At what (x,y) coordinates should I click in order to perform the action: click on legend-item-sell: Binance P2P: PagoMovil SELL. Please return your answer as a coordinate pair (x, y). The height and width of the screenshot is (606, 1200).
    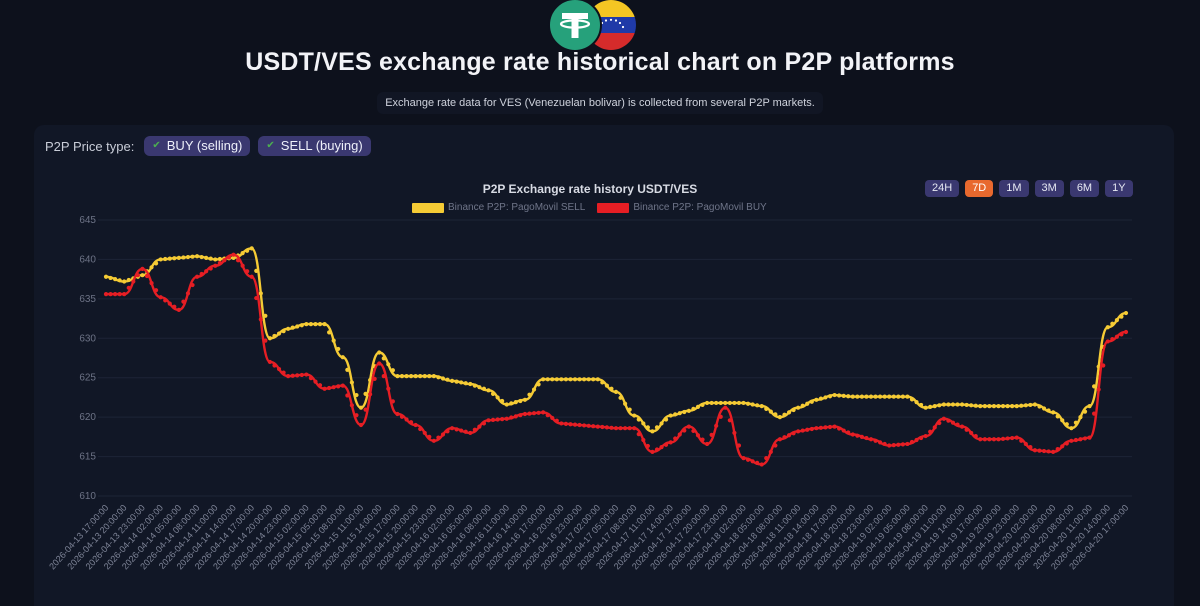
    Looking at the image, I should click on (498, 207).